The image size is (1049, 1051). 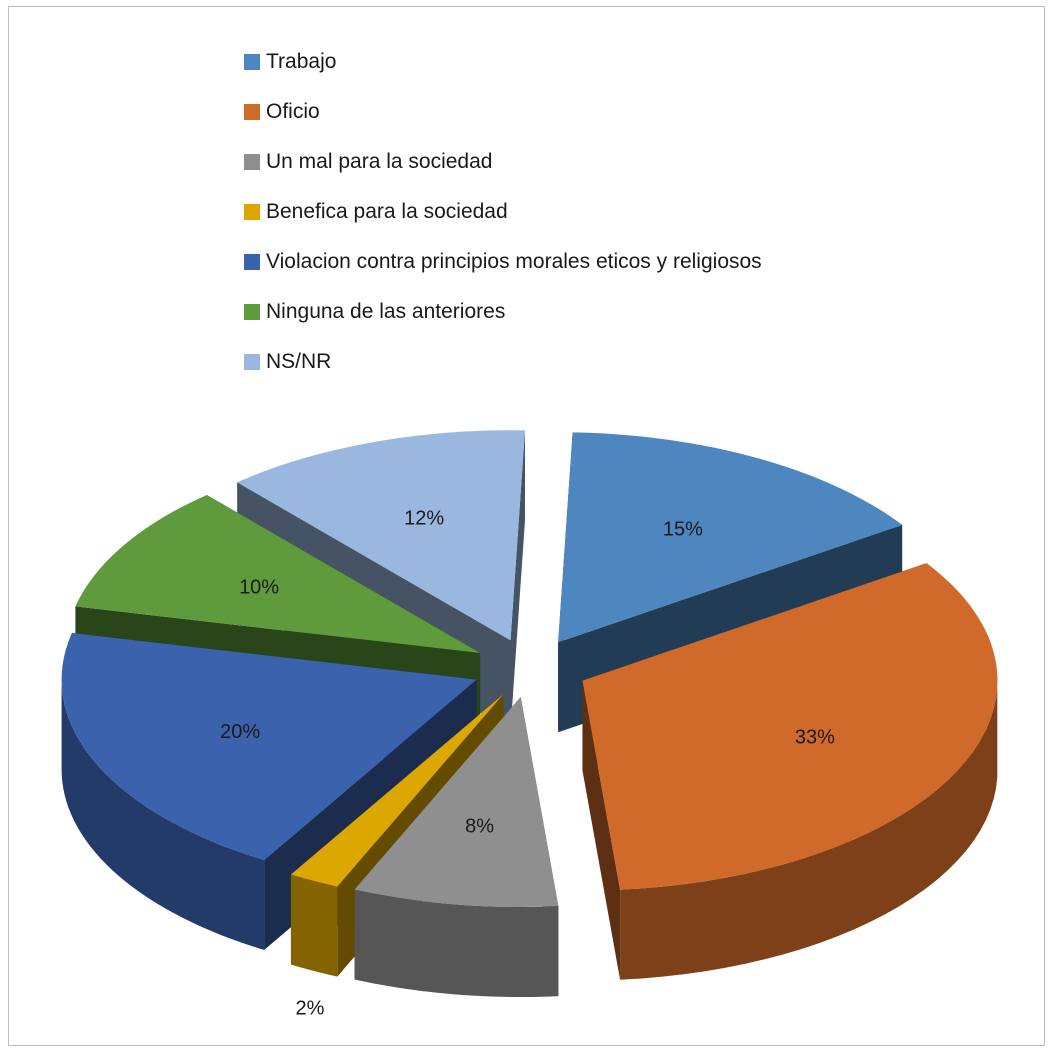 I want to click on legend-label: Oficio, so click(x=293, y=111).